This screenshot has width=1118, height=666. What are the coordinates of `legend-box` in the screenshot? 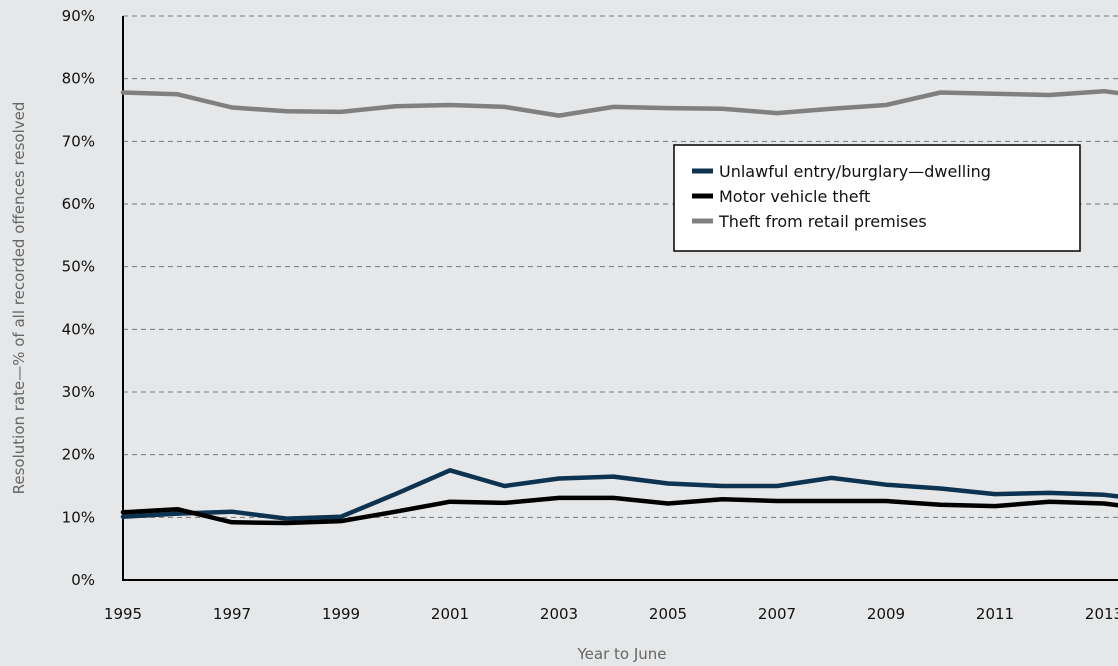 It's located at (877, 198).